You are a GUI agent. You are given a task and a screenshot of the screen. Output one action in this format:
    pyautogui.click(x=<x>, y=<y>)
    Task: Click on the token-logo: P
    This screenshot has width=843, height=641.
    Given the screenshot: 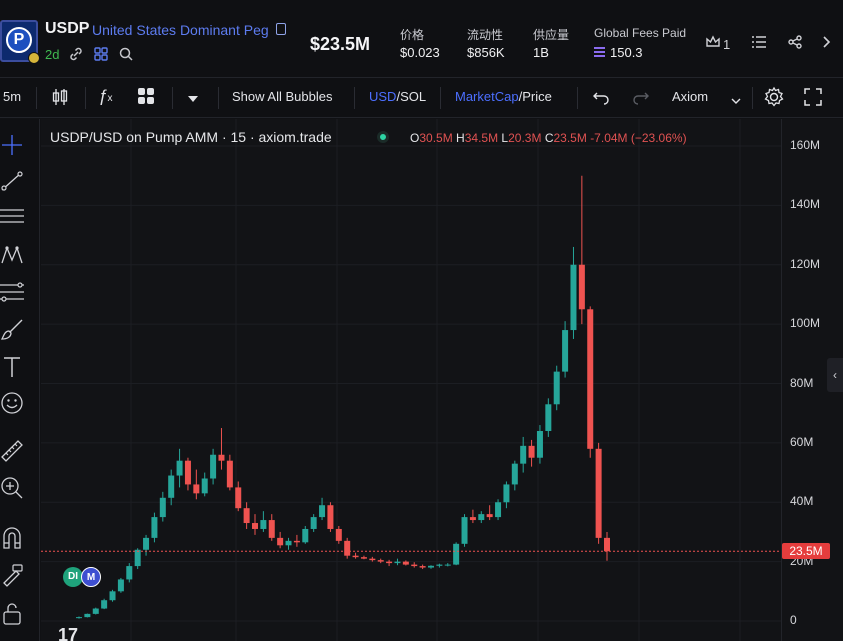 What is the action you would take?
    pyautogui.click(x=20, y=42)
    